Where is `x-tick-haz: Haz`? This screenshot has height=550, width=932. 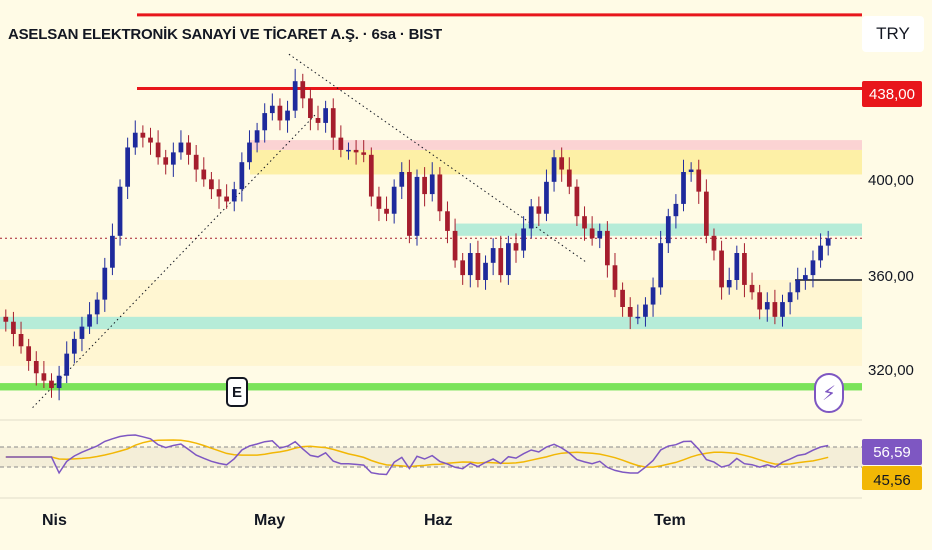
x-tick-haz: Haz is located at coordinates (438, 520).